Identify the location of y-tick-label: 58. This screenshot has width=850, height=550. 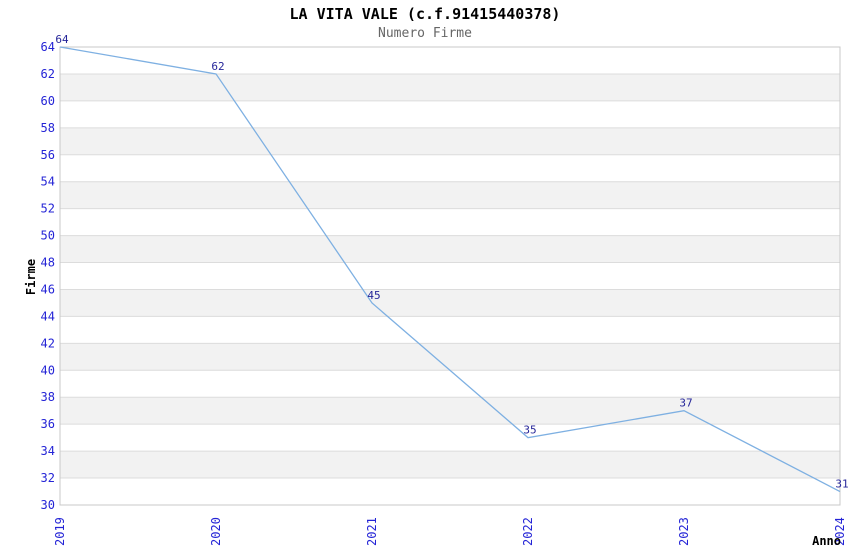
(48, 128).